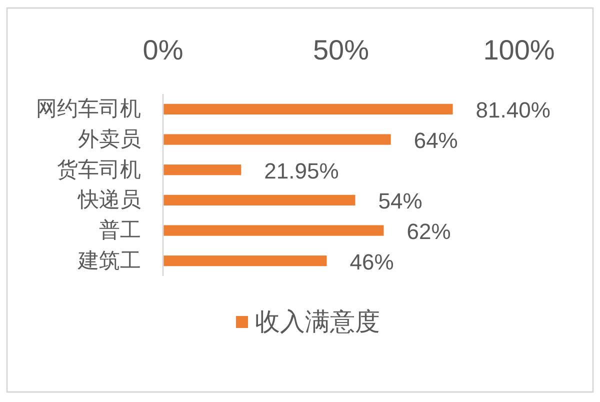 This screenshot has width=600, height=402. What do you see at coordinates (120, 230) in the screenshot?
I see `y-tick-label: 普工` at bounding box center [120, 230].